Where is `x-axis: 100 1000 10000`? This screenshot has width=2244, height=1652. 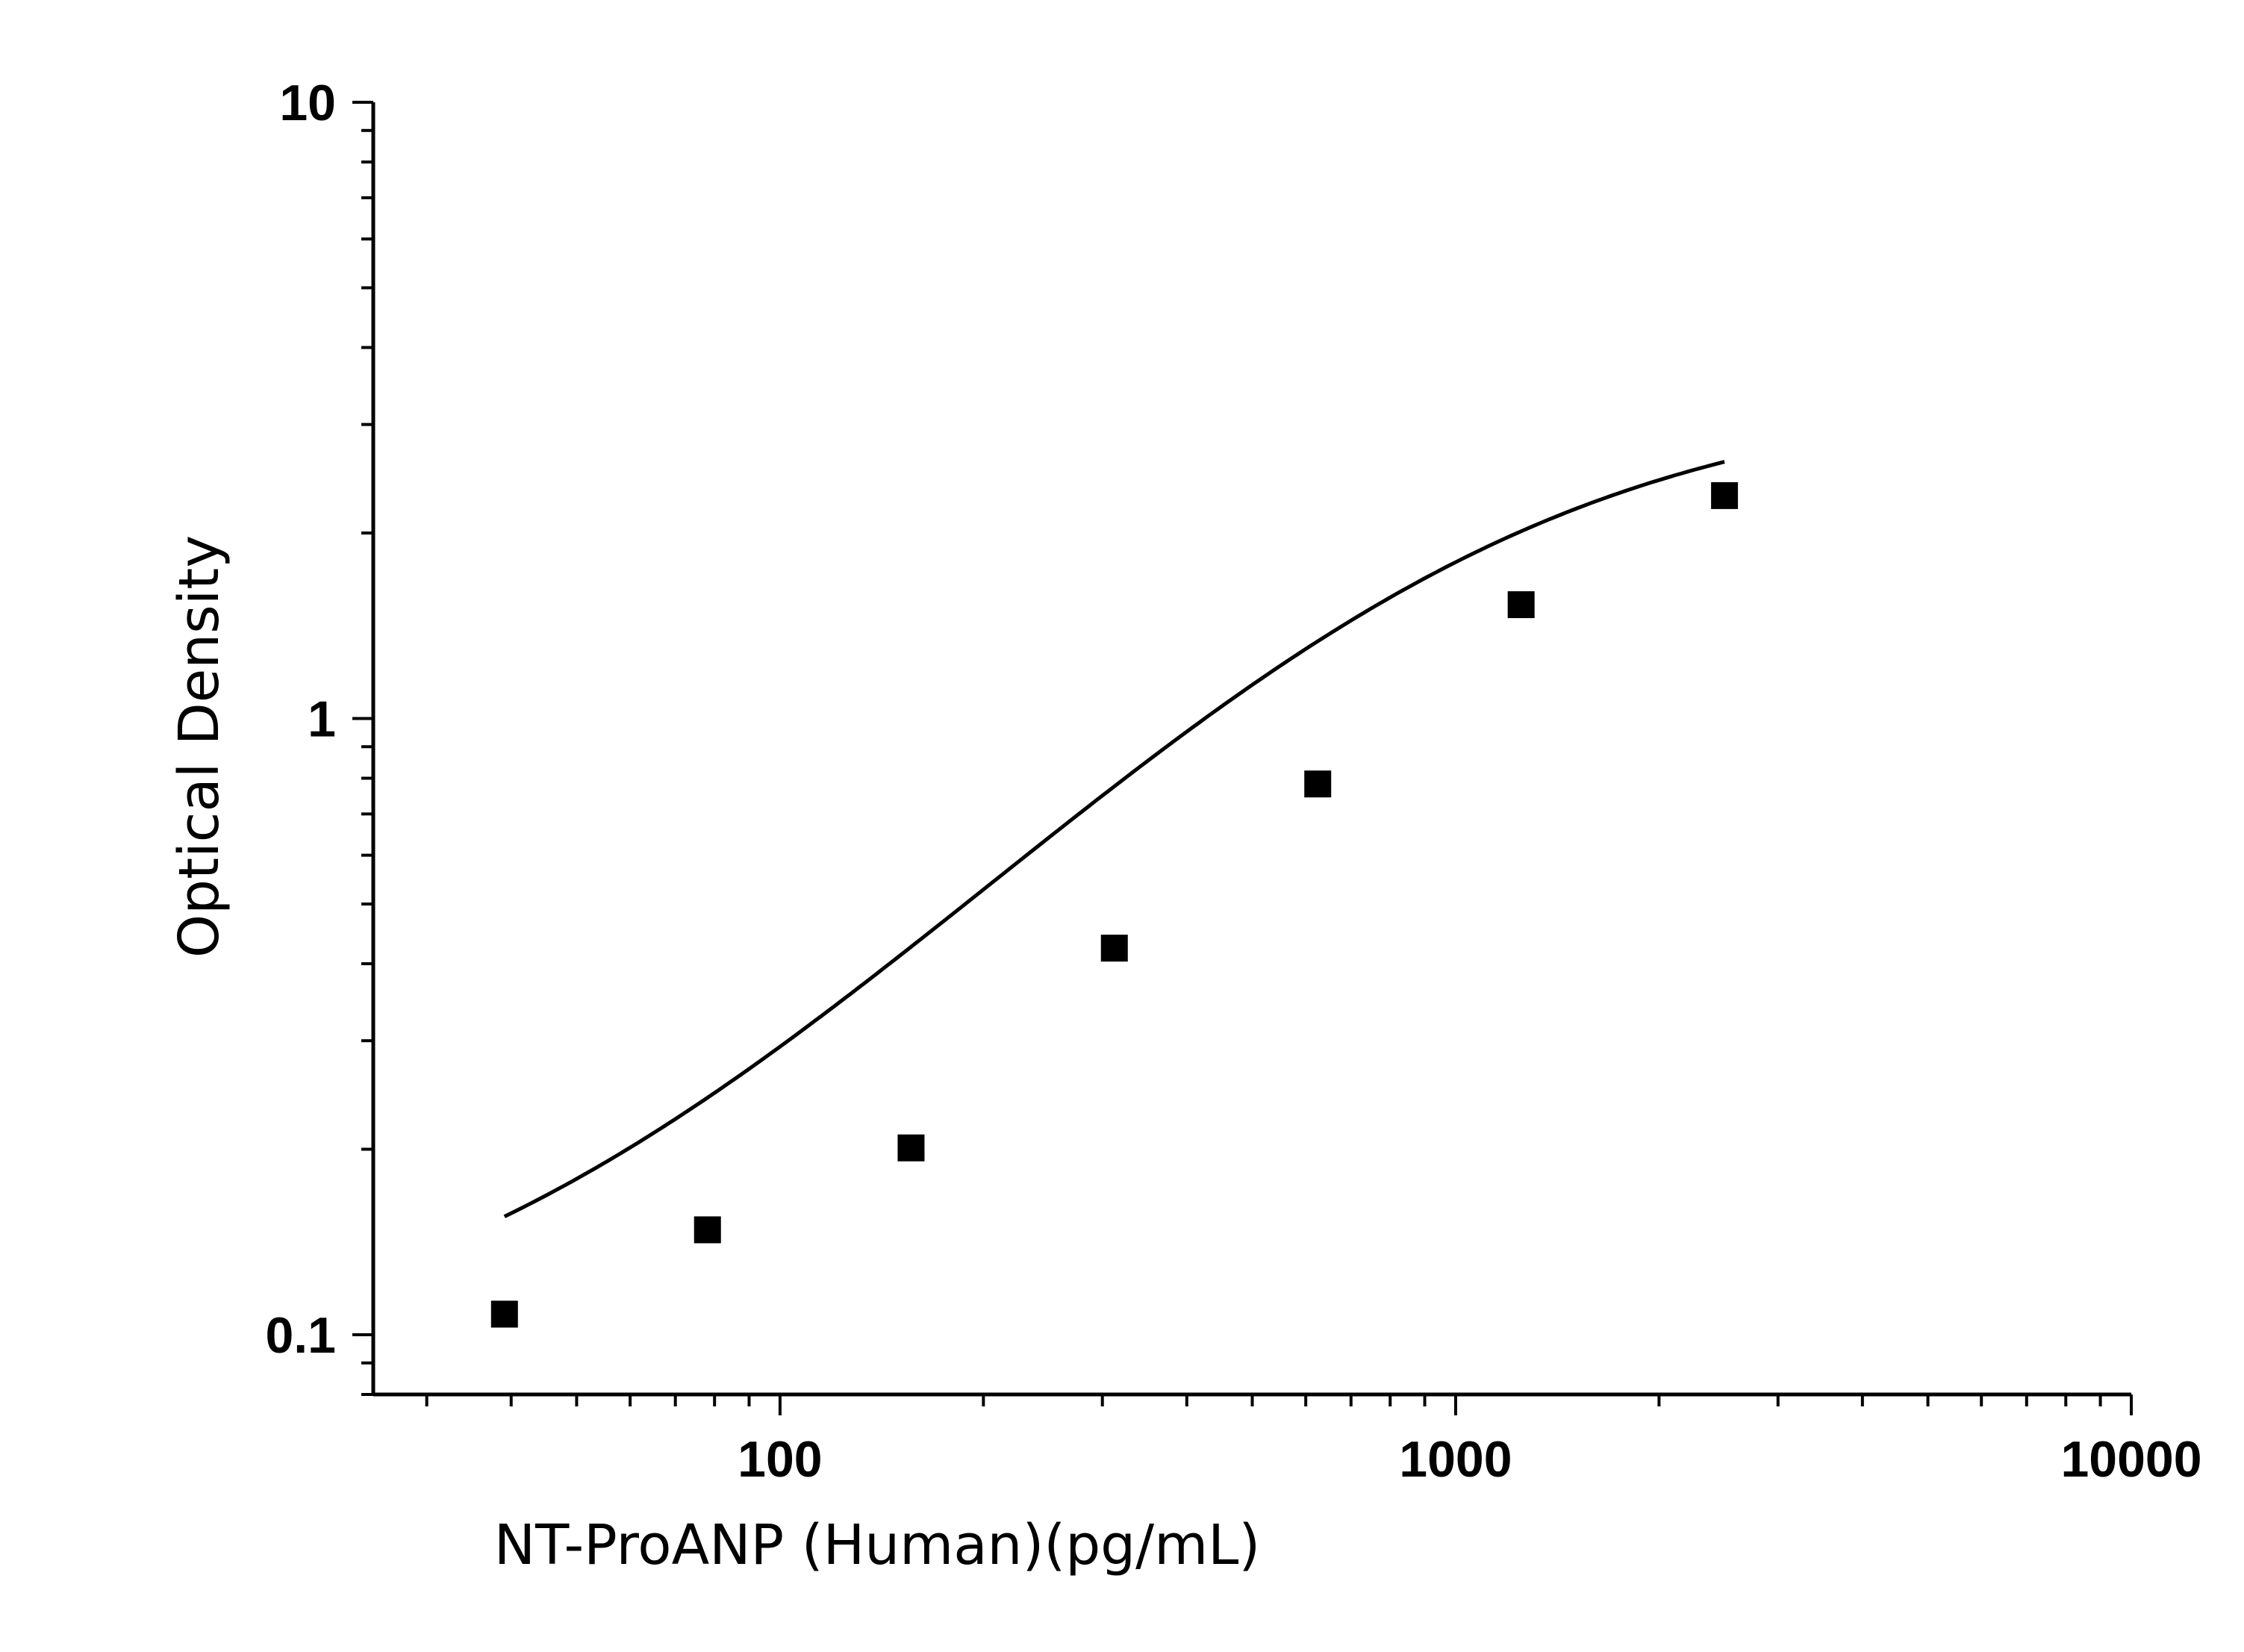 x-axis: 100 1000 10000 is located at coordinates (1287, 1440).